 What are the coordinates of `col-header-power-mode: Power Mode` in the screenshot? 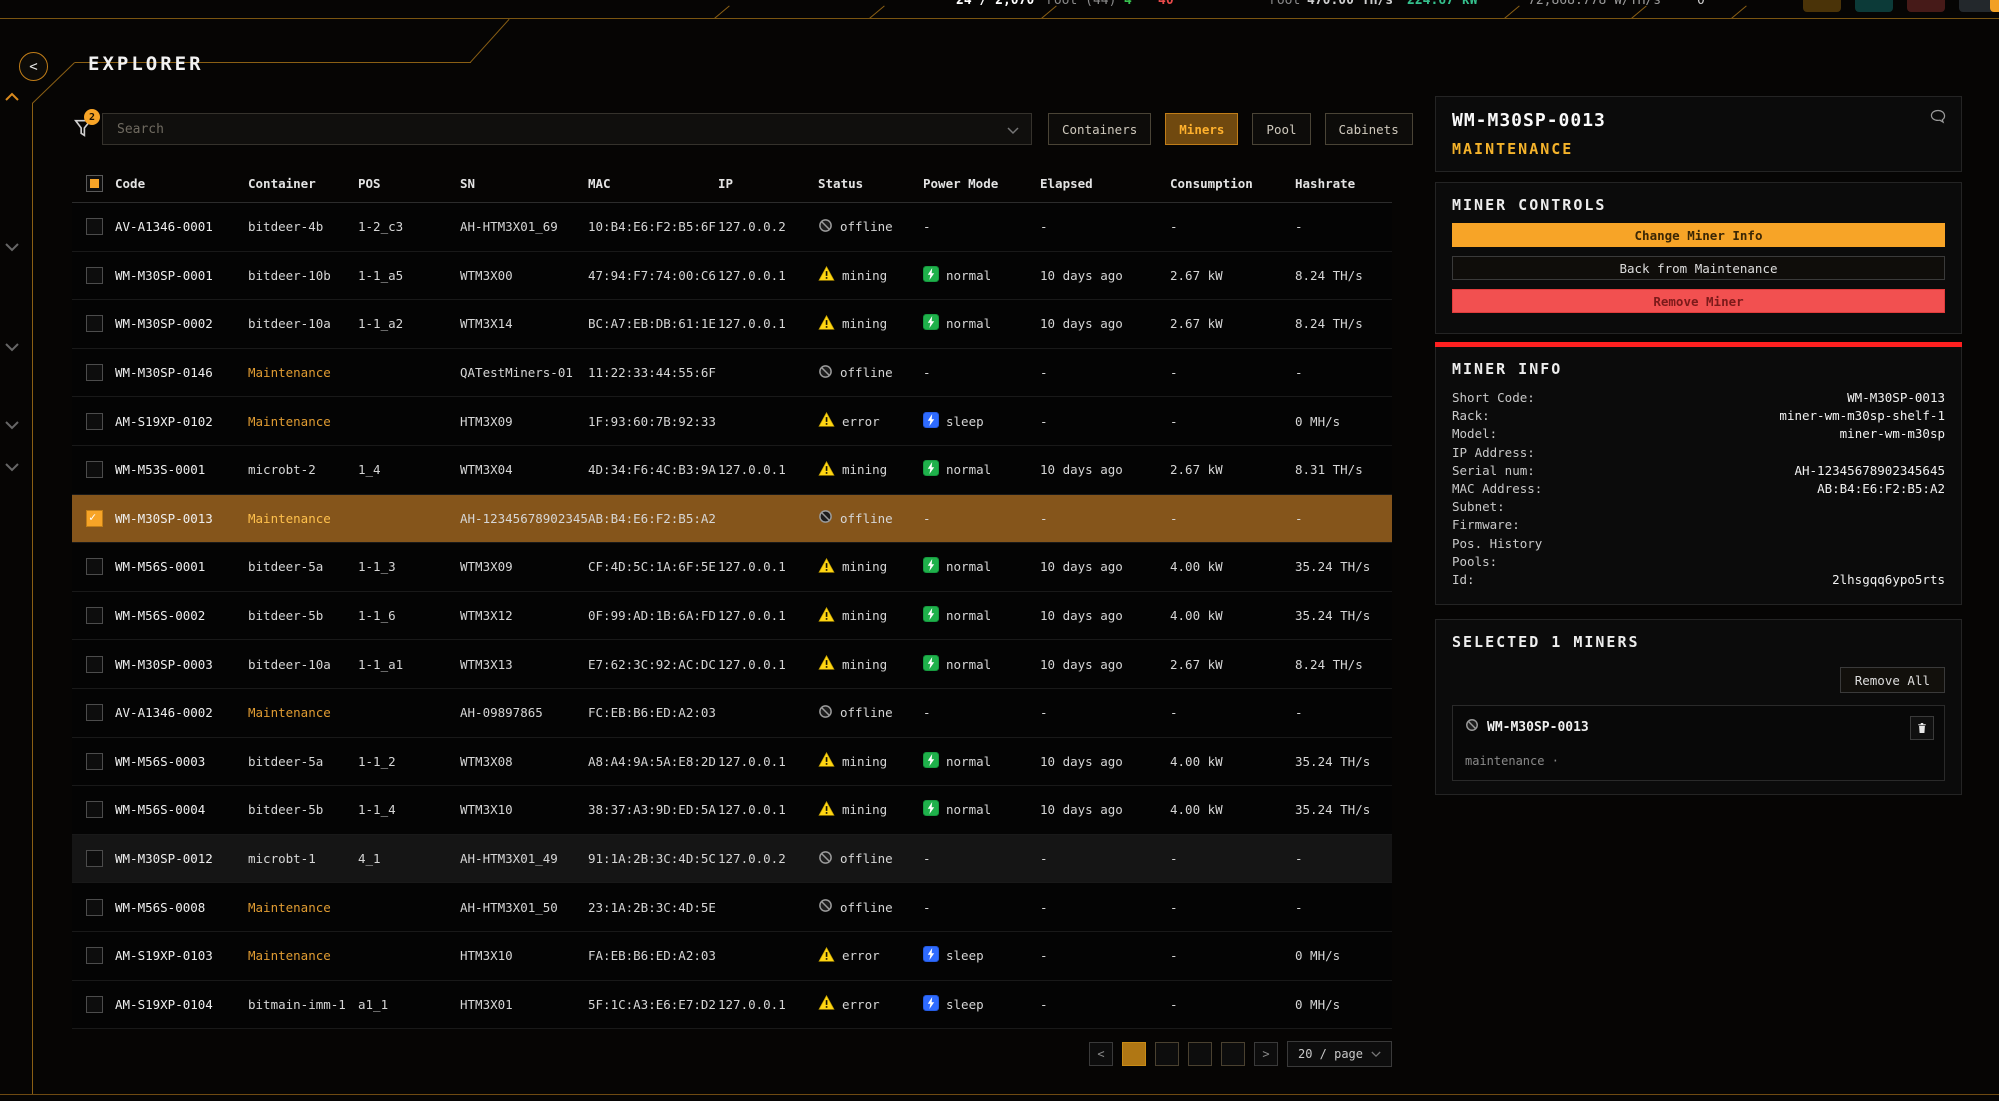 It's located at (961, 183).